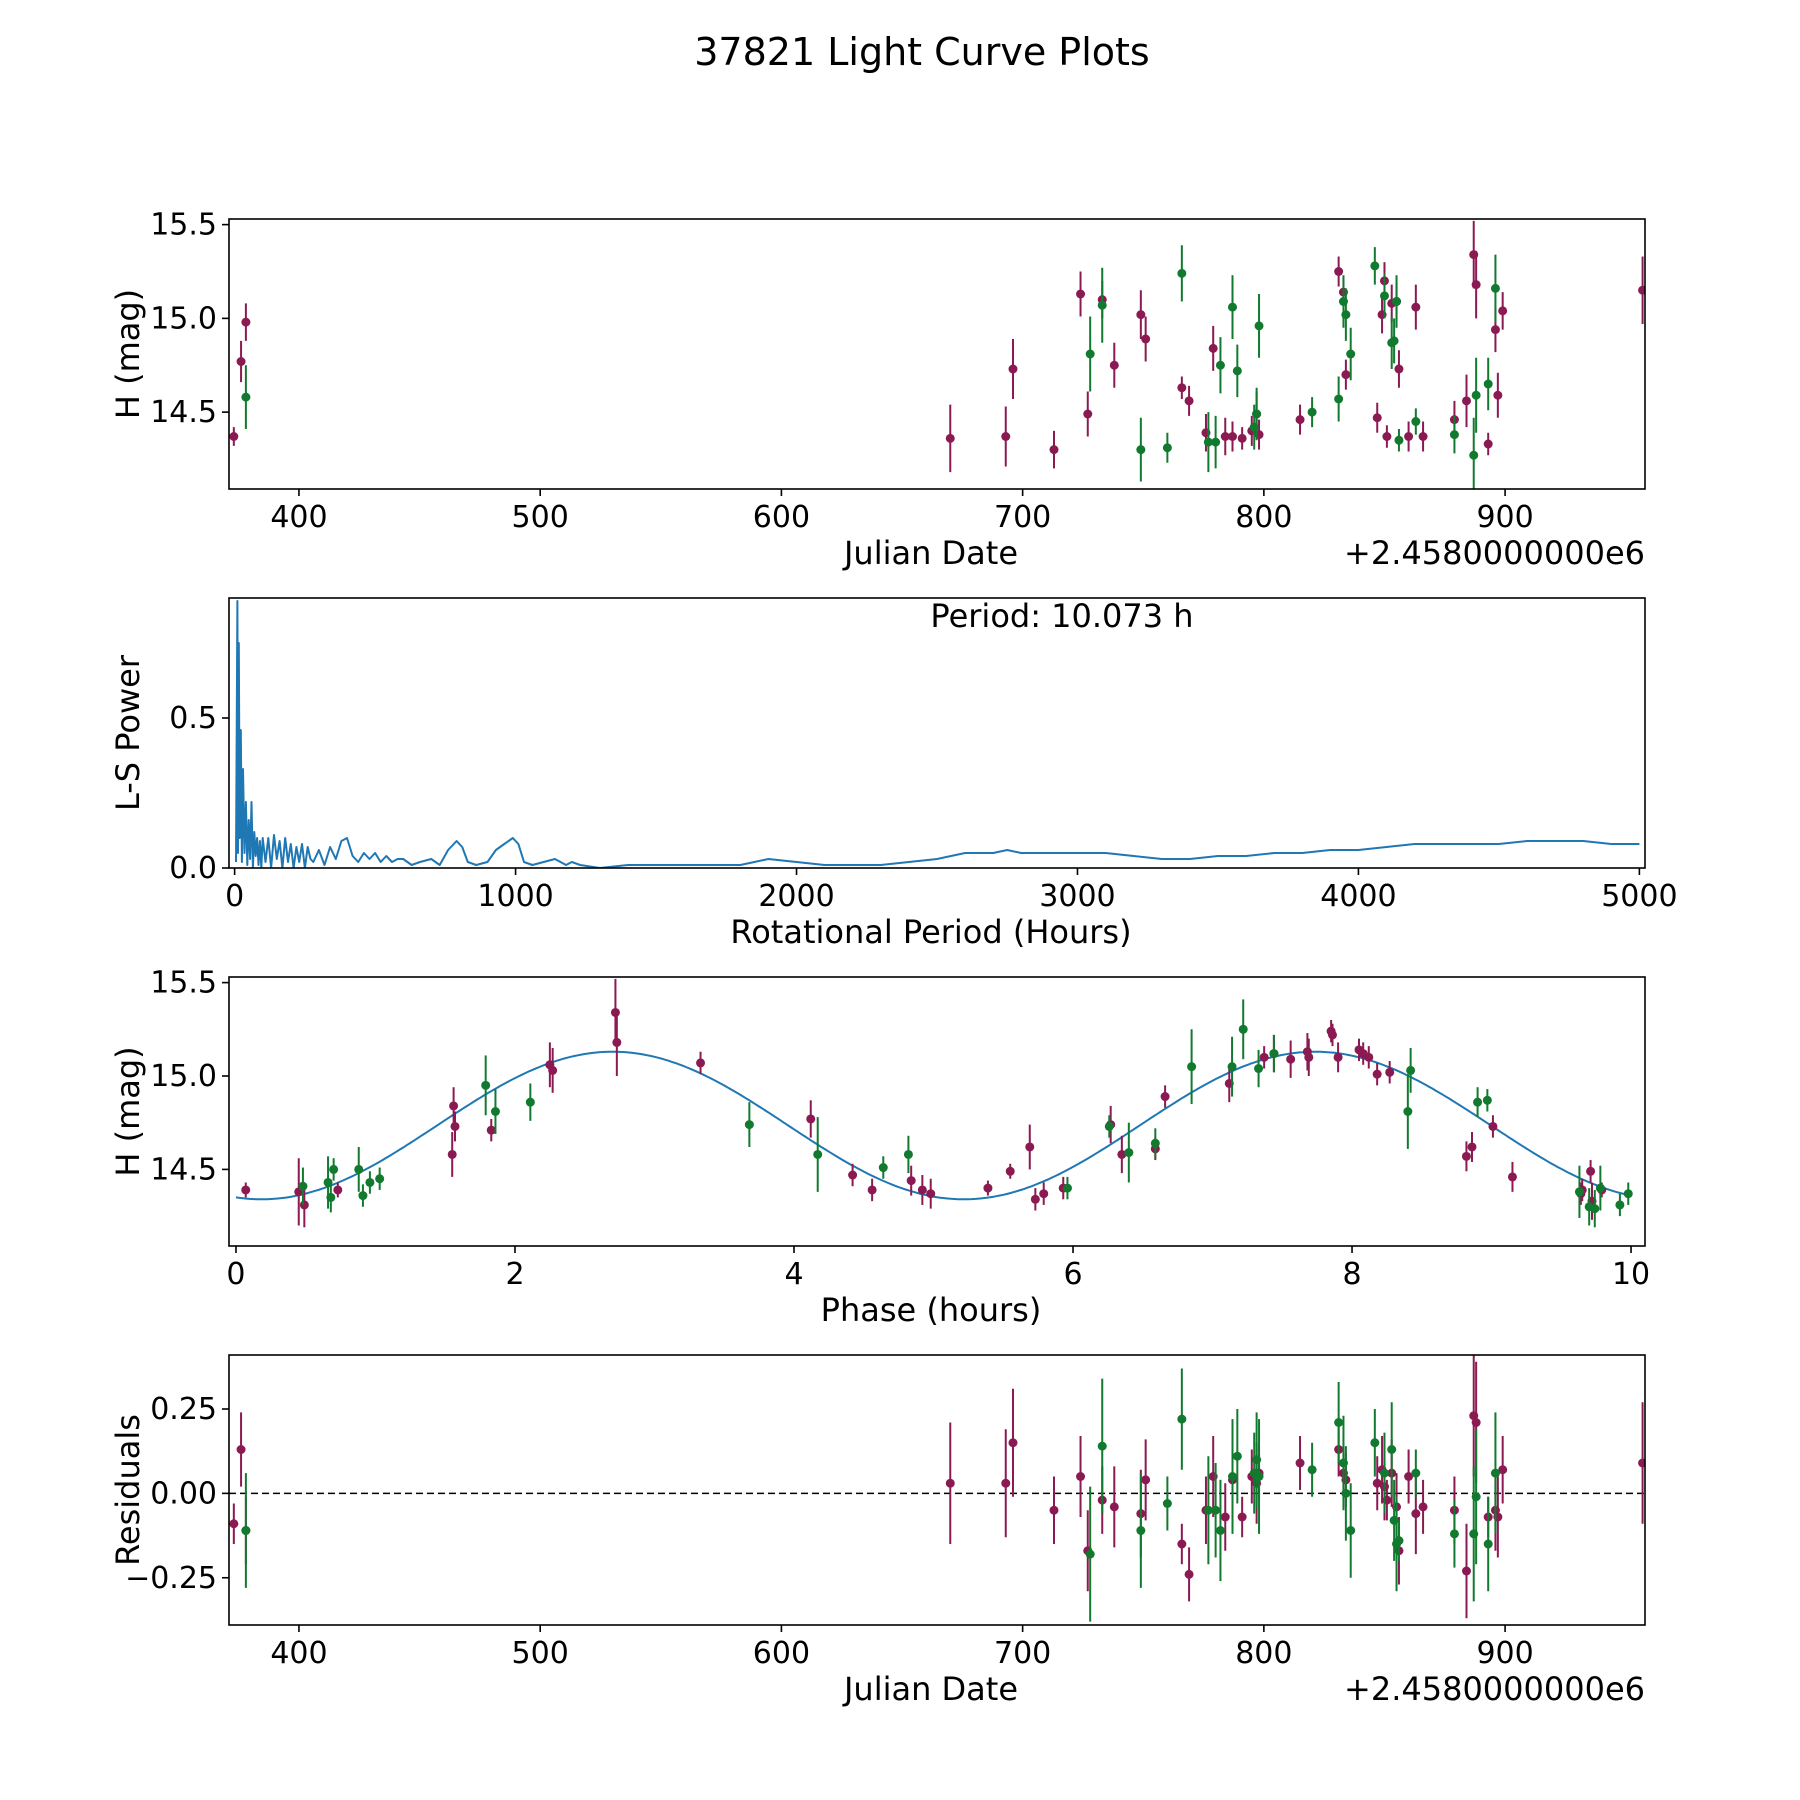 The height and width of the screenshot is (1800, 1800). Describe the element at coordinates (930, 932) in the screenshot. I see `x-axis-label: Rotational Period (Hours)` at that location.